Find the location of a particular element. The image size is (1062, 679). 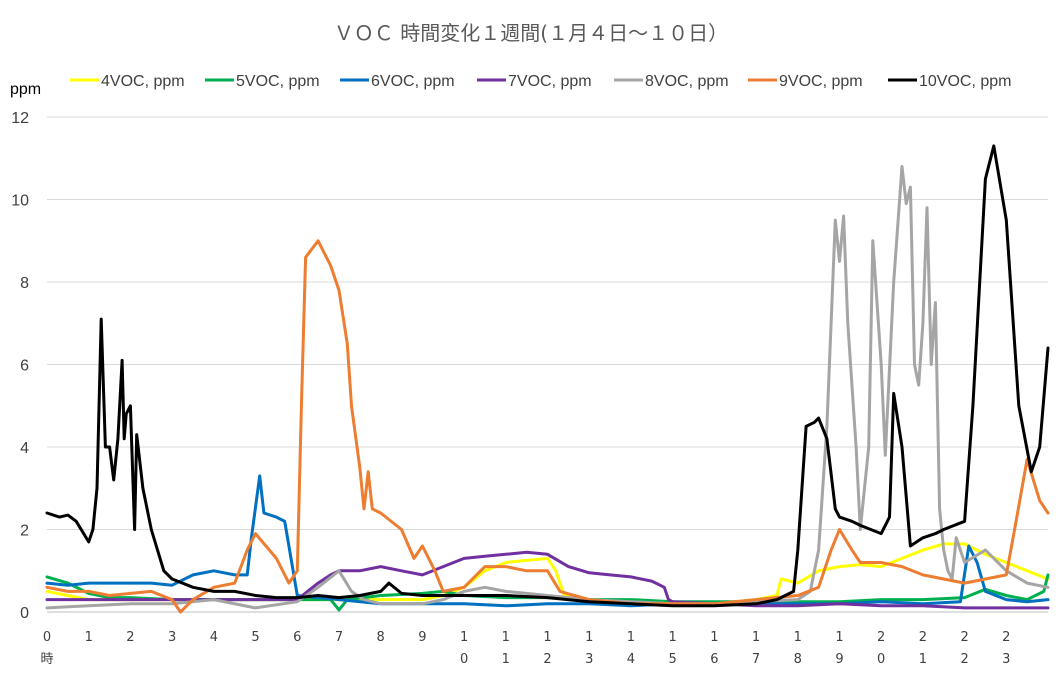

x-tick-label: 2 is located at coordinates (130, 637).